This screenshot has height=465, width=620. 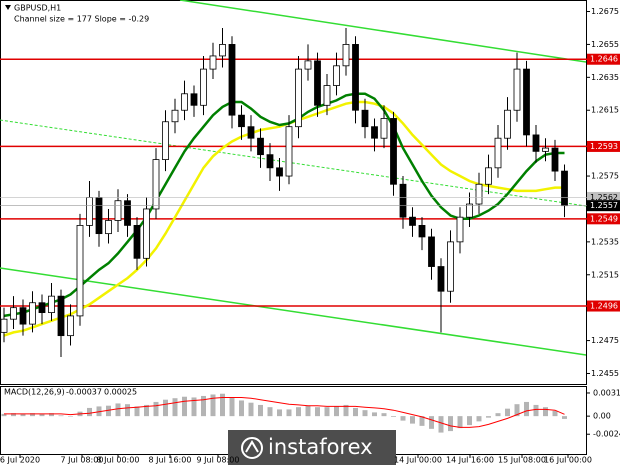 What do you see at coordinates (604, 205) in the screenshot?
I see `bid-label: 1.2557` at bounding box center [604, 205].